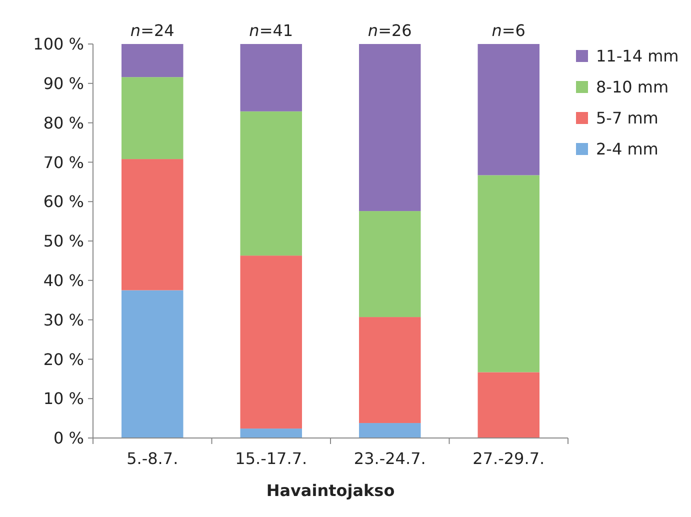  Describe the element at coordinates (637, 56) in the screenshot. I see `legend-label: 11-14 mm` at that location.